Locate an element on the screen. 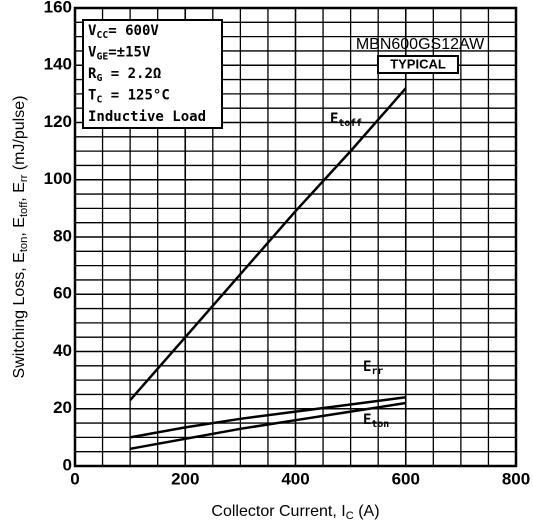 The height and width of the screenshot is (525, 533). text-part: (mJ/pulse) is located at coordinates (19, 135).